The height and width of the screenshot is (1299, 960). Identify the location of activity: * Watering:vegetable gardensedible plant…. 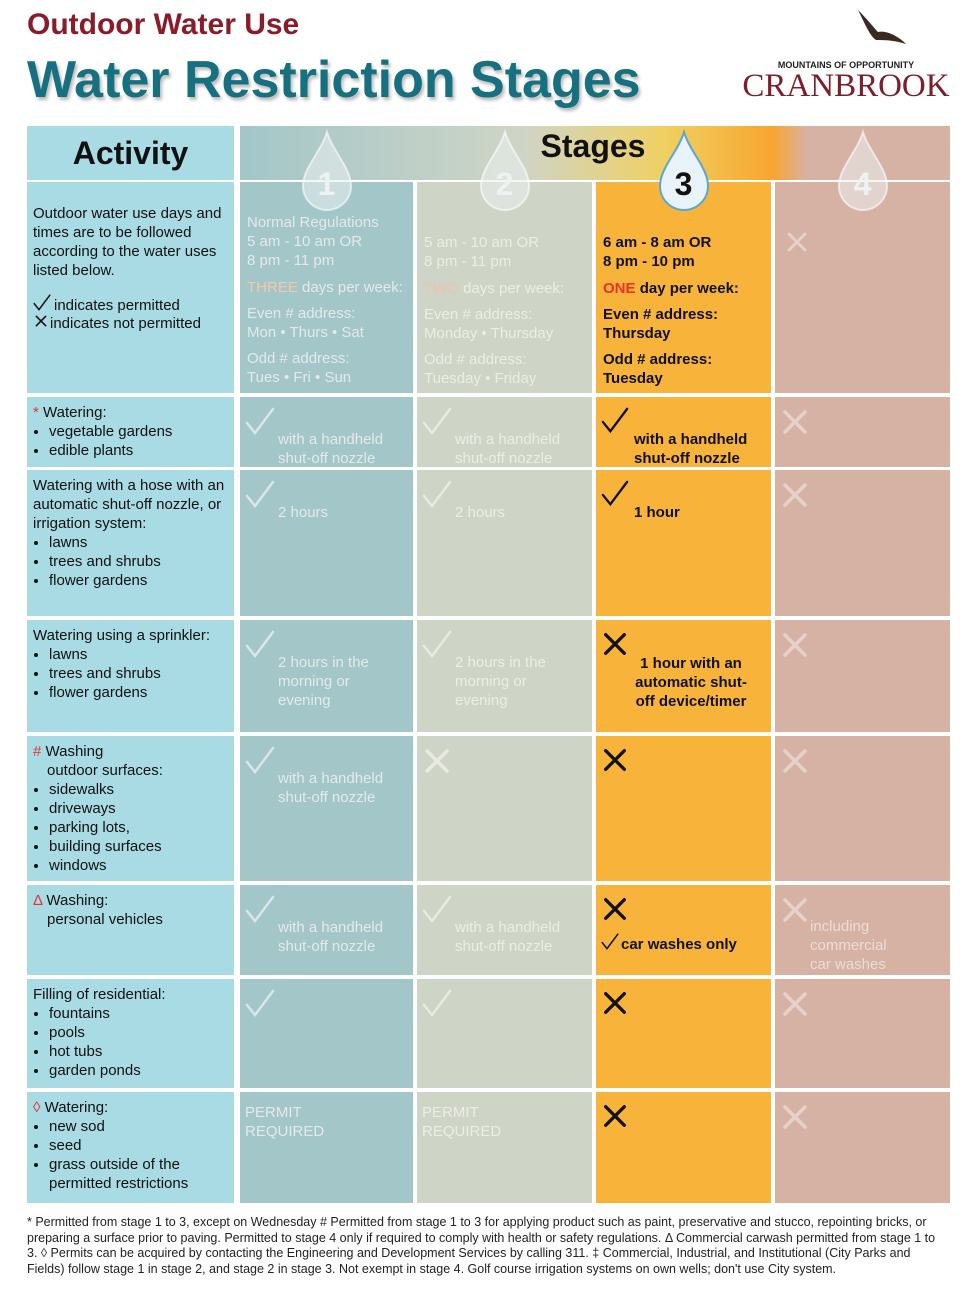
(132, 431).